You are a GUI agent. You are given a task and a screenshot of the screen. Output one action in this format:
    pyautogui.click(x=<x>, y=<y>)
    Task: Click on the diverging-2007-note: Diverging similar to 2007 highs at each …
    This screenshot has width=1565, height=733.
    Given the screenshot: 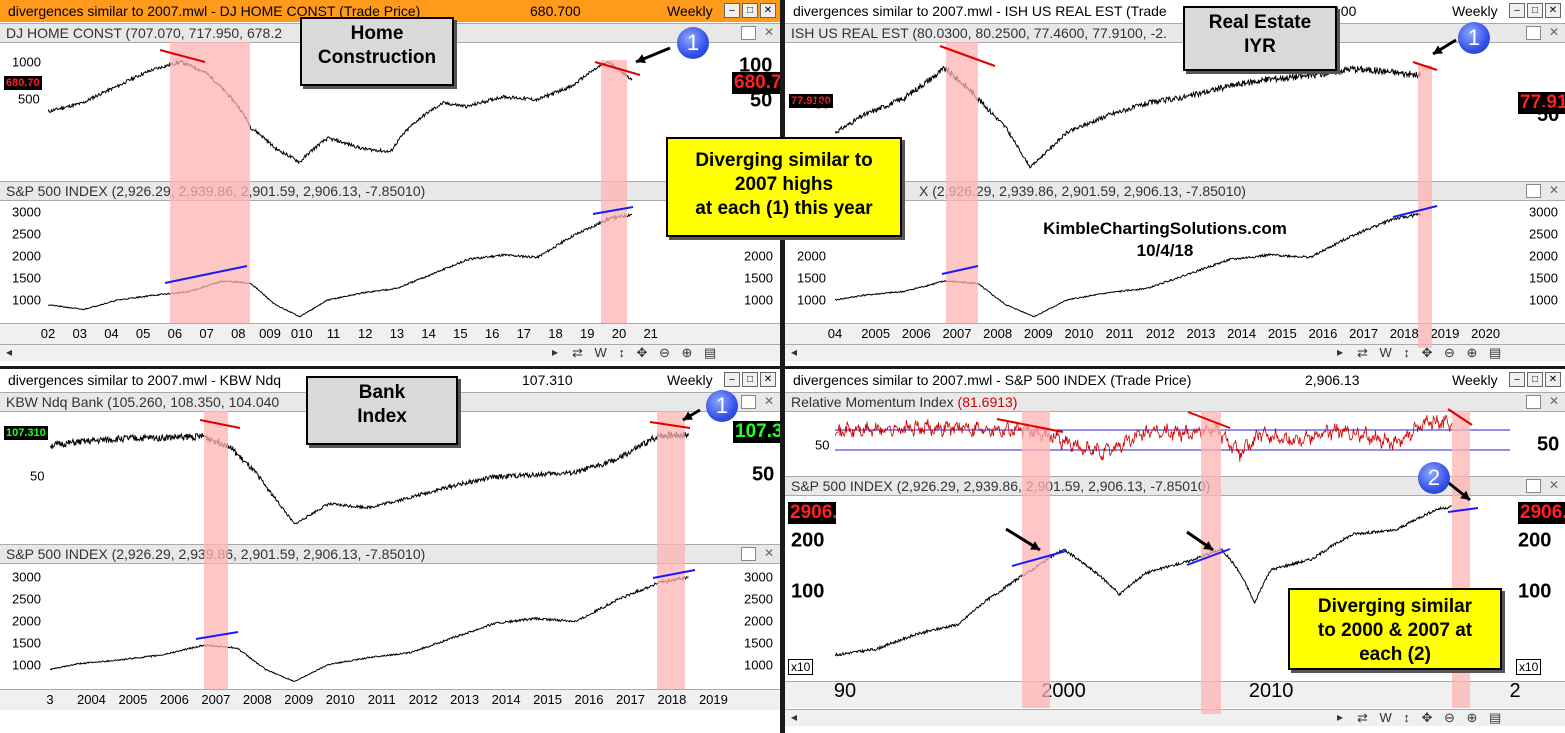 What is the action you would take?
    pyautogui.click(x=784, y=187)
    